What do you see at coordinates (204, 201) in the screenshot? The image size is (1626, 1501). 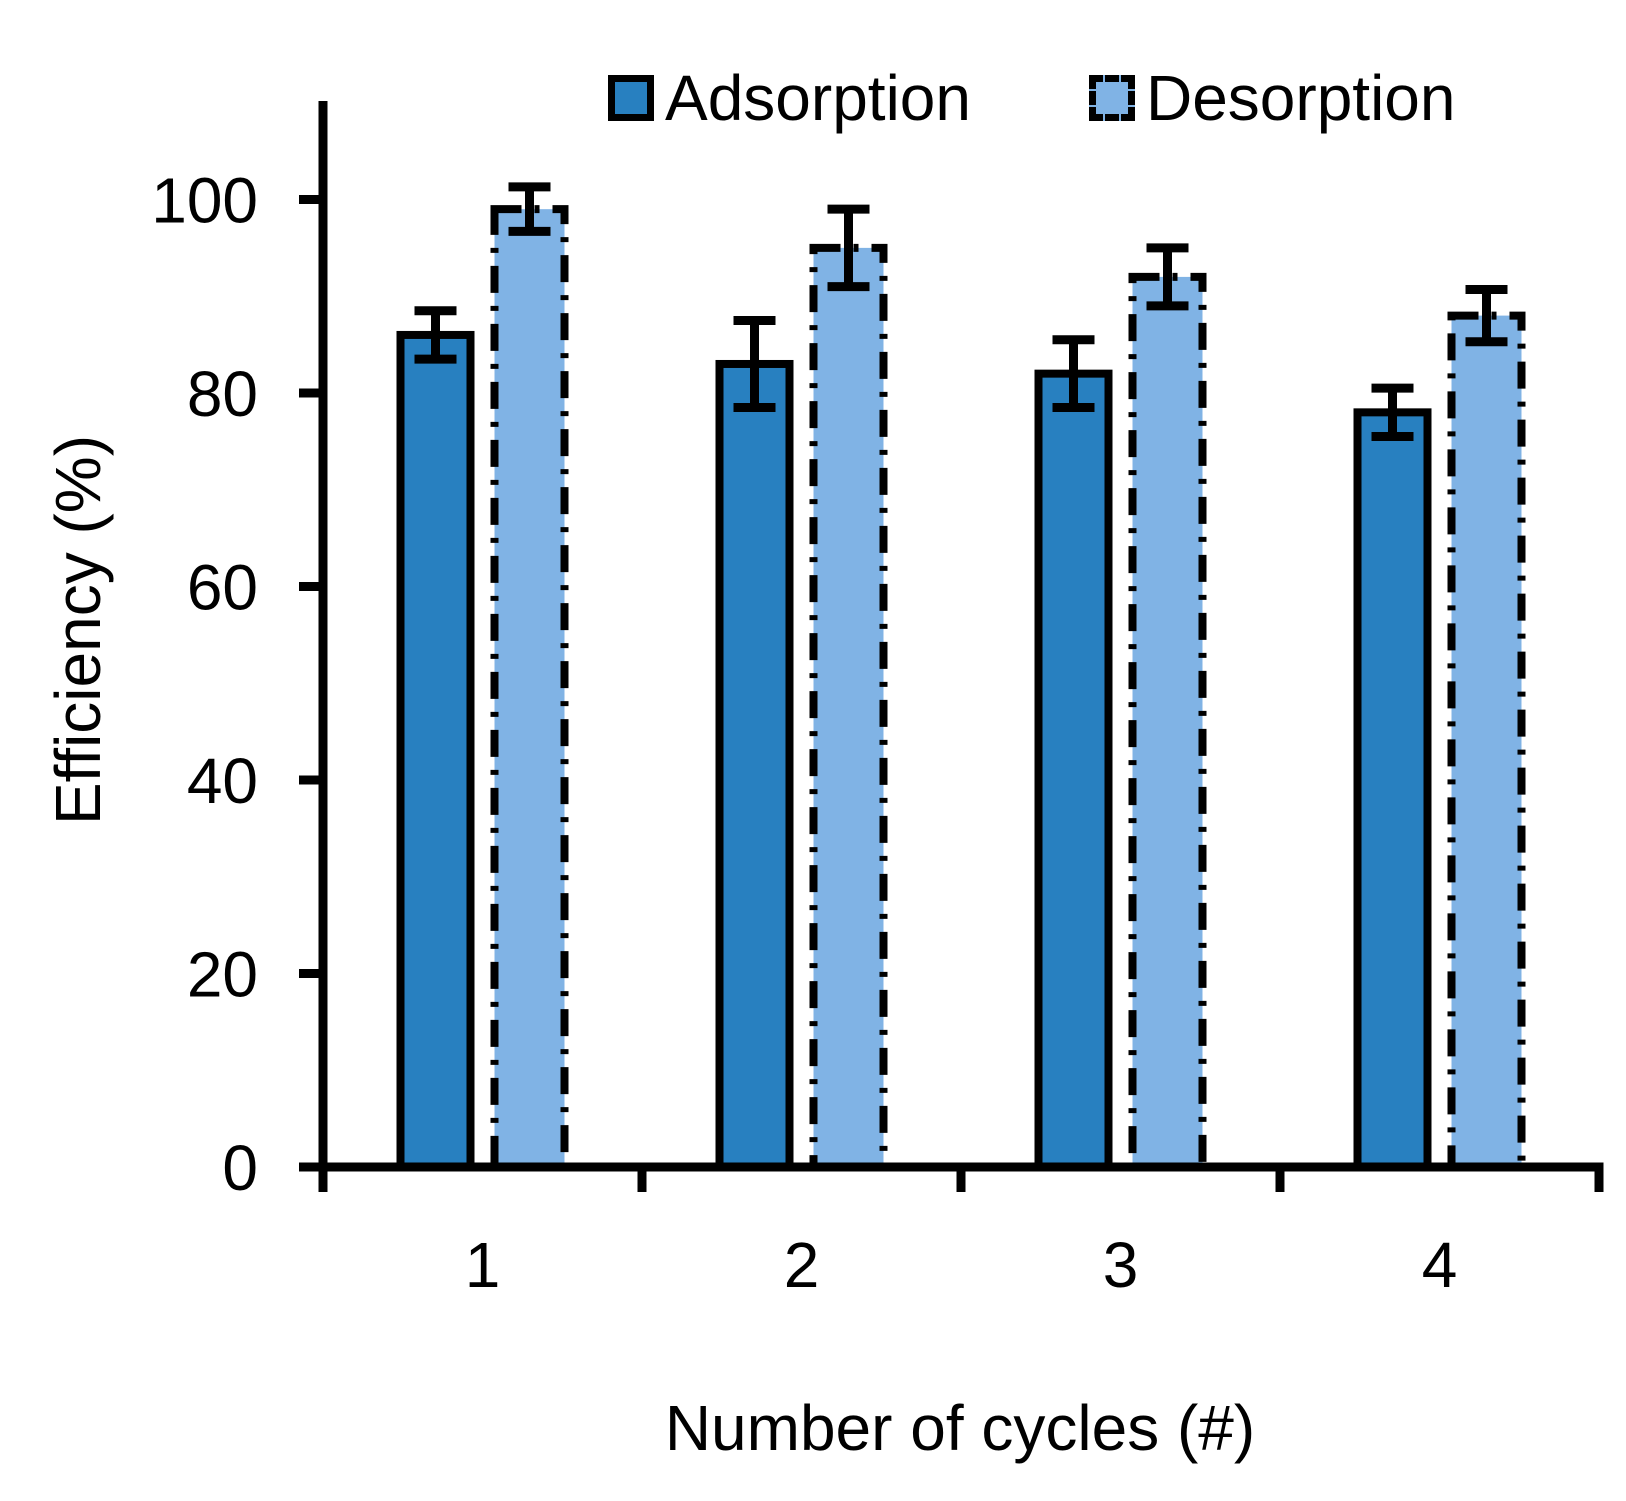 I see `y-tick-label: 100` at bounding box center [204, 201].